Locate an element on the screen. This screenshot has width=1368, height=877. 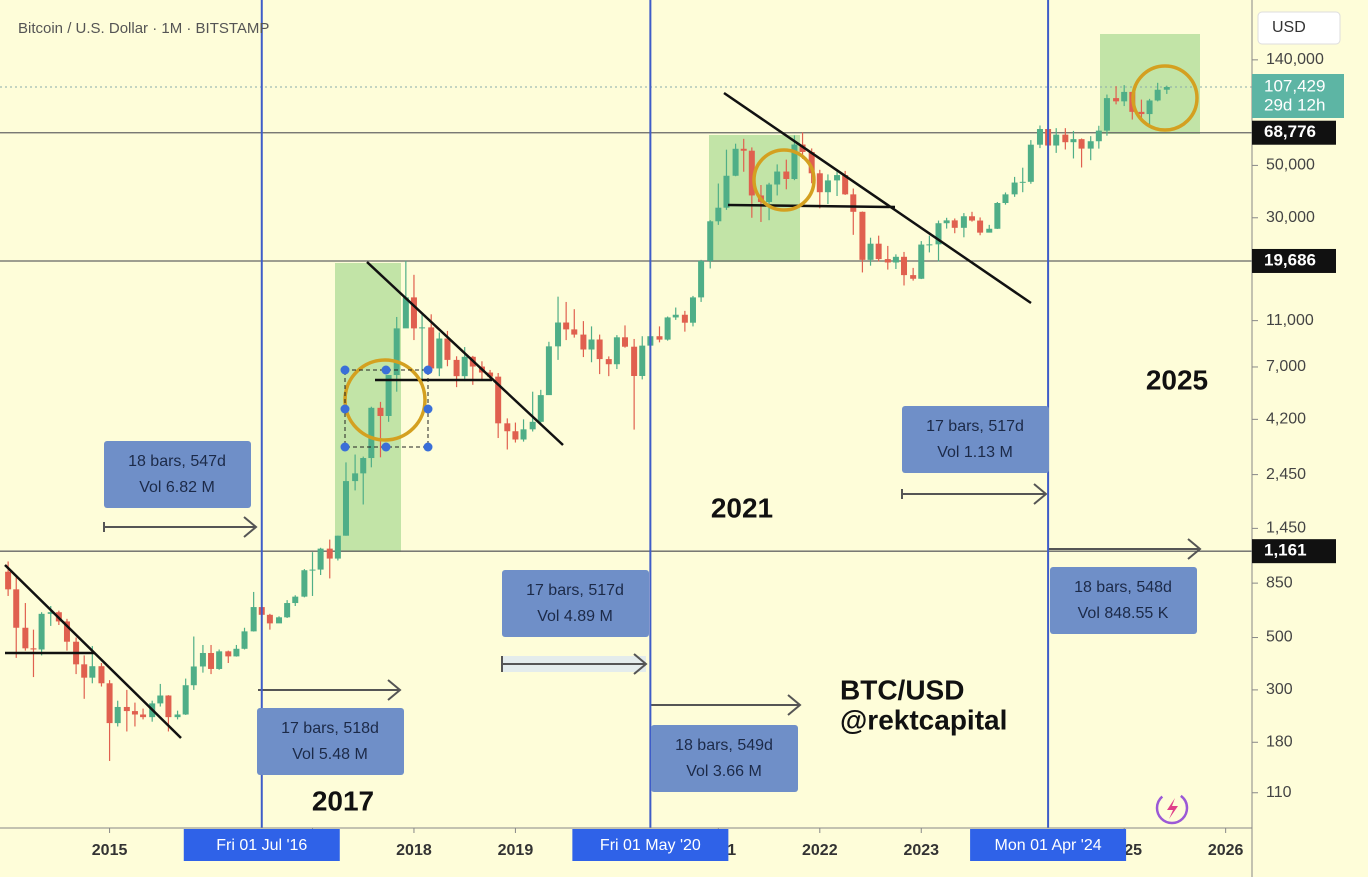
date-label: Fri 01 May '20 is located at coordinates (650, 845).